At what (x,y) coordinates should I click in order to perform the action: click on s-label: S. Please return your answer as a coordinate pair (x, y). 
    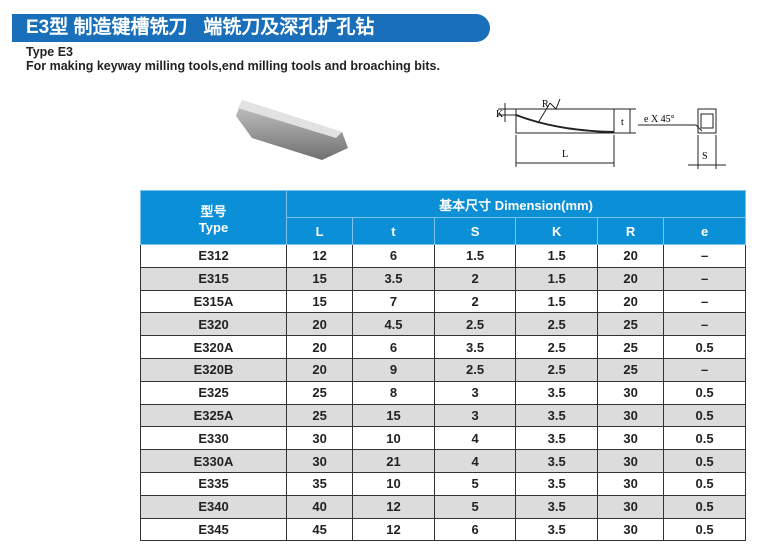
    Looking at the image, I should click on (705, 156).